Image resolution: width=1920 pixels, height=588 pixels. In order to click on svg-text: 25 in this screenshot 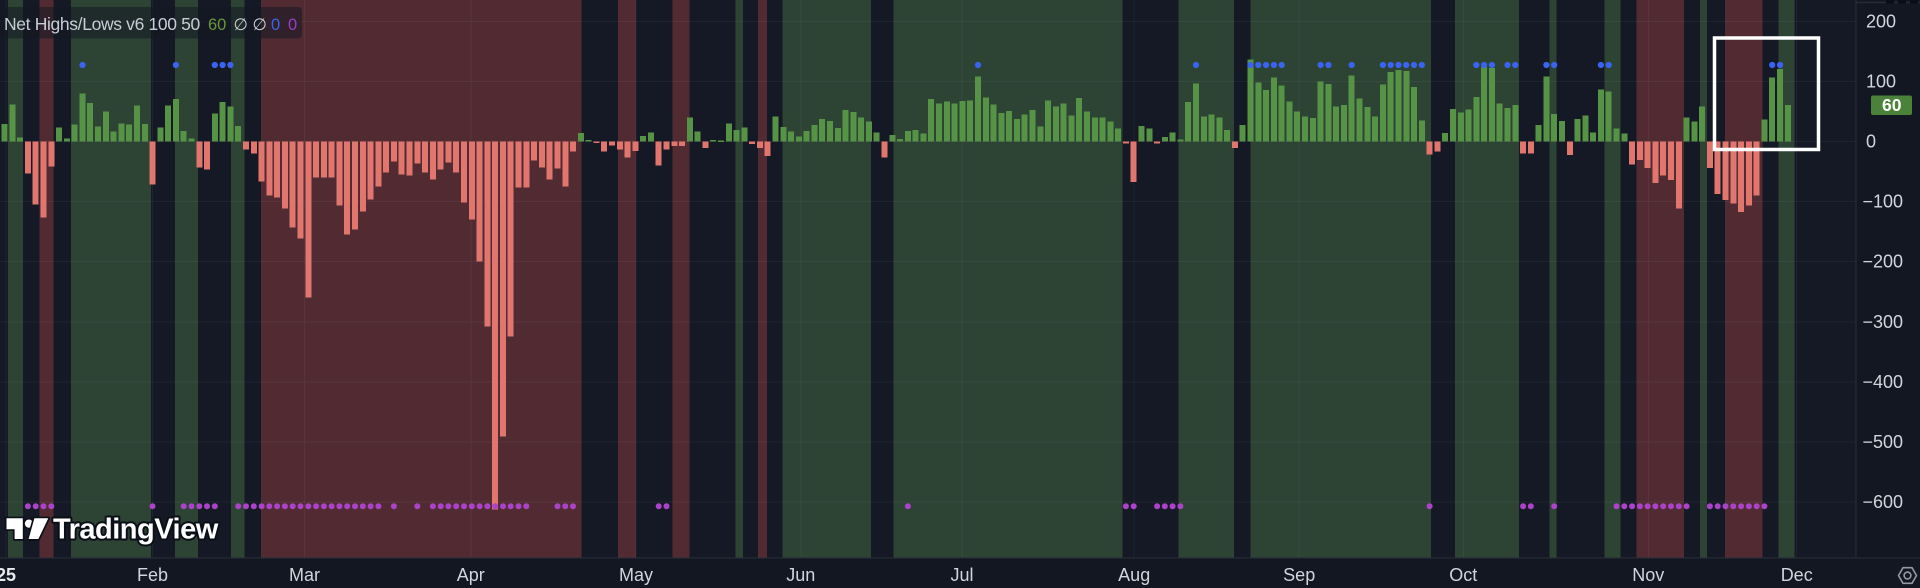, I will do `click(8, 575)`.